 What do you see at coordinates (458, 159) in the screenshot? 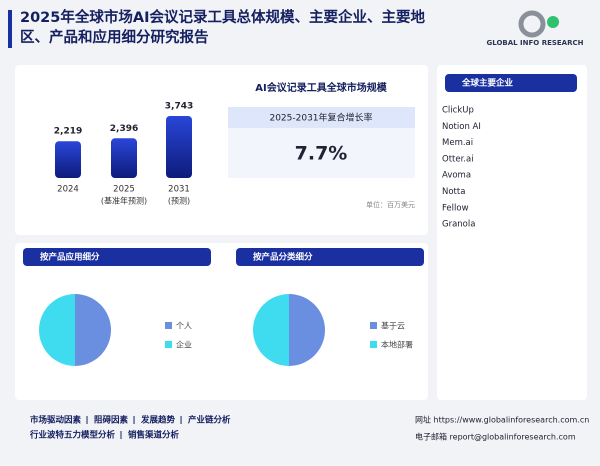
I see `company: Otter.ai` at bounding box center [458, 159].